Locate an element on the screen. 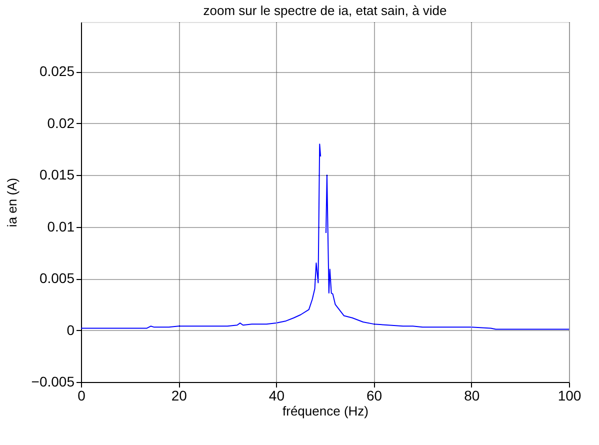  x-axis-title: fréquence (Hz) is located at coordinates (325, 411).